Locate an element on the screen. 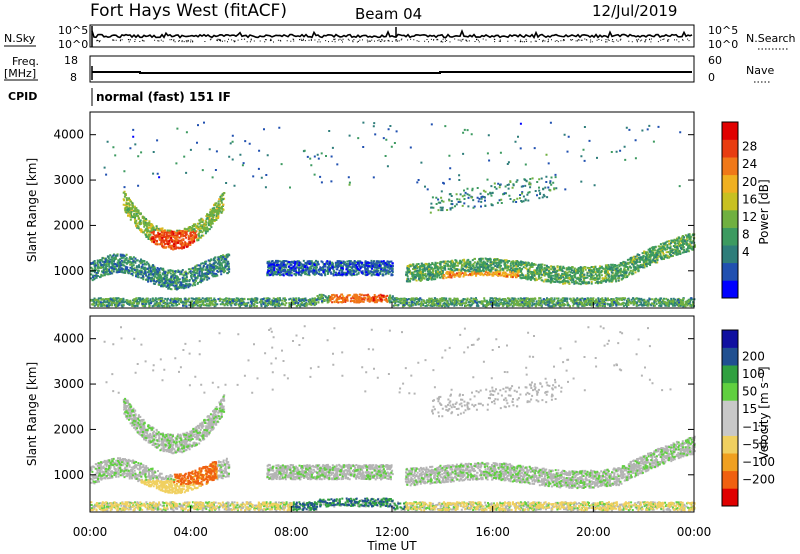 The height and width of the screenshot is (554, 800). nsky-tick-top: 10^5 is located at coordinates (73, 30).